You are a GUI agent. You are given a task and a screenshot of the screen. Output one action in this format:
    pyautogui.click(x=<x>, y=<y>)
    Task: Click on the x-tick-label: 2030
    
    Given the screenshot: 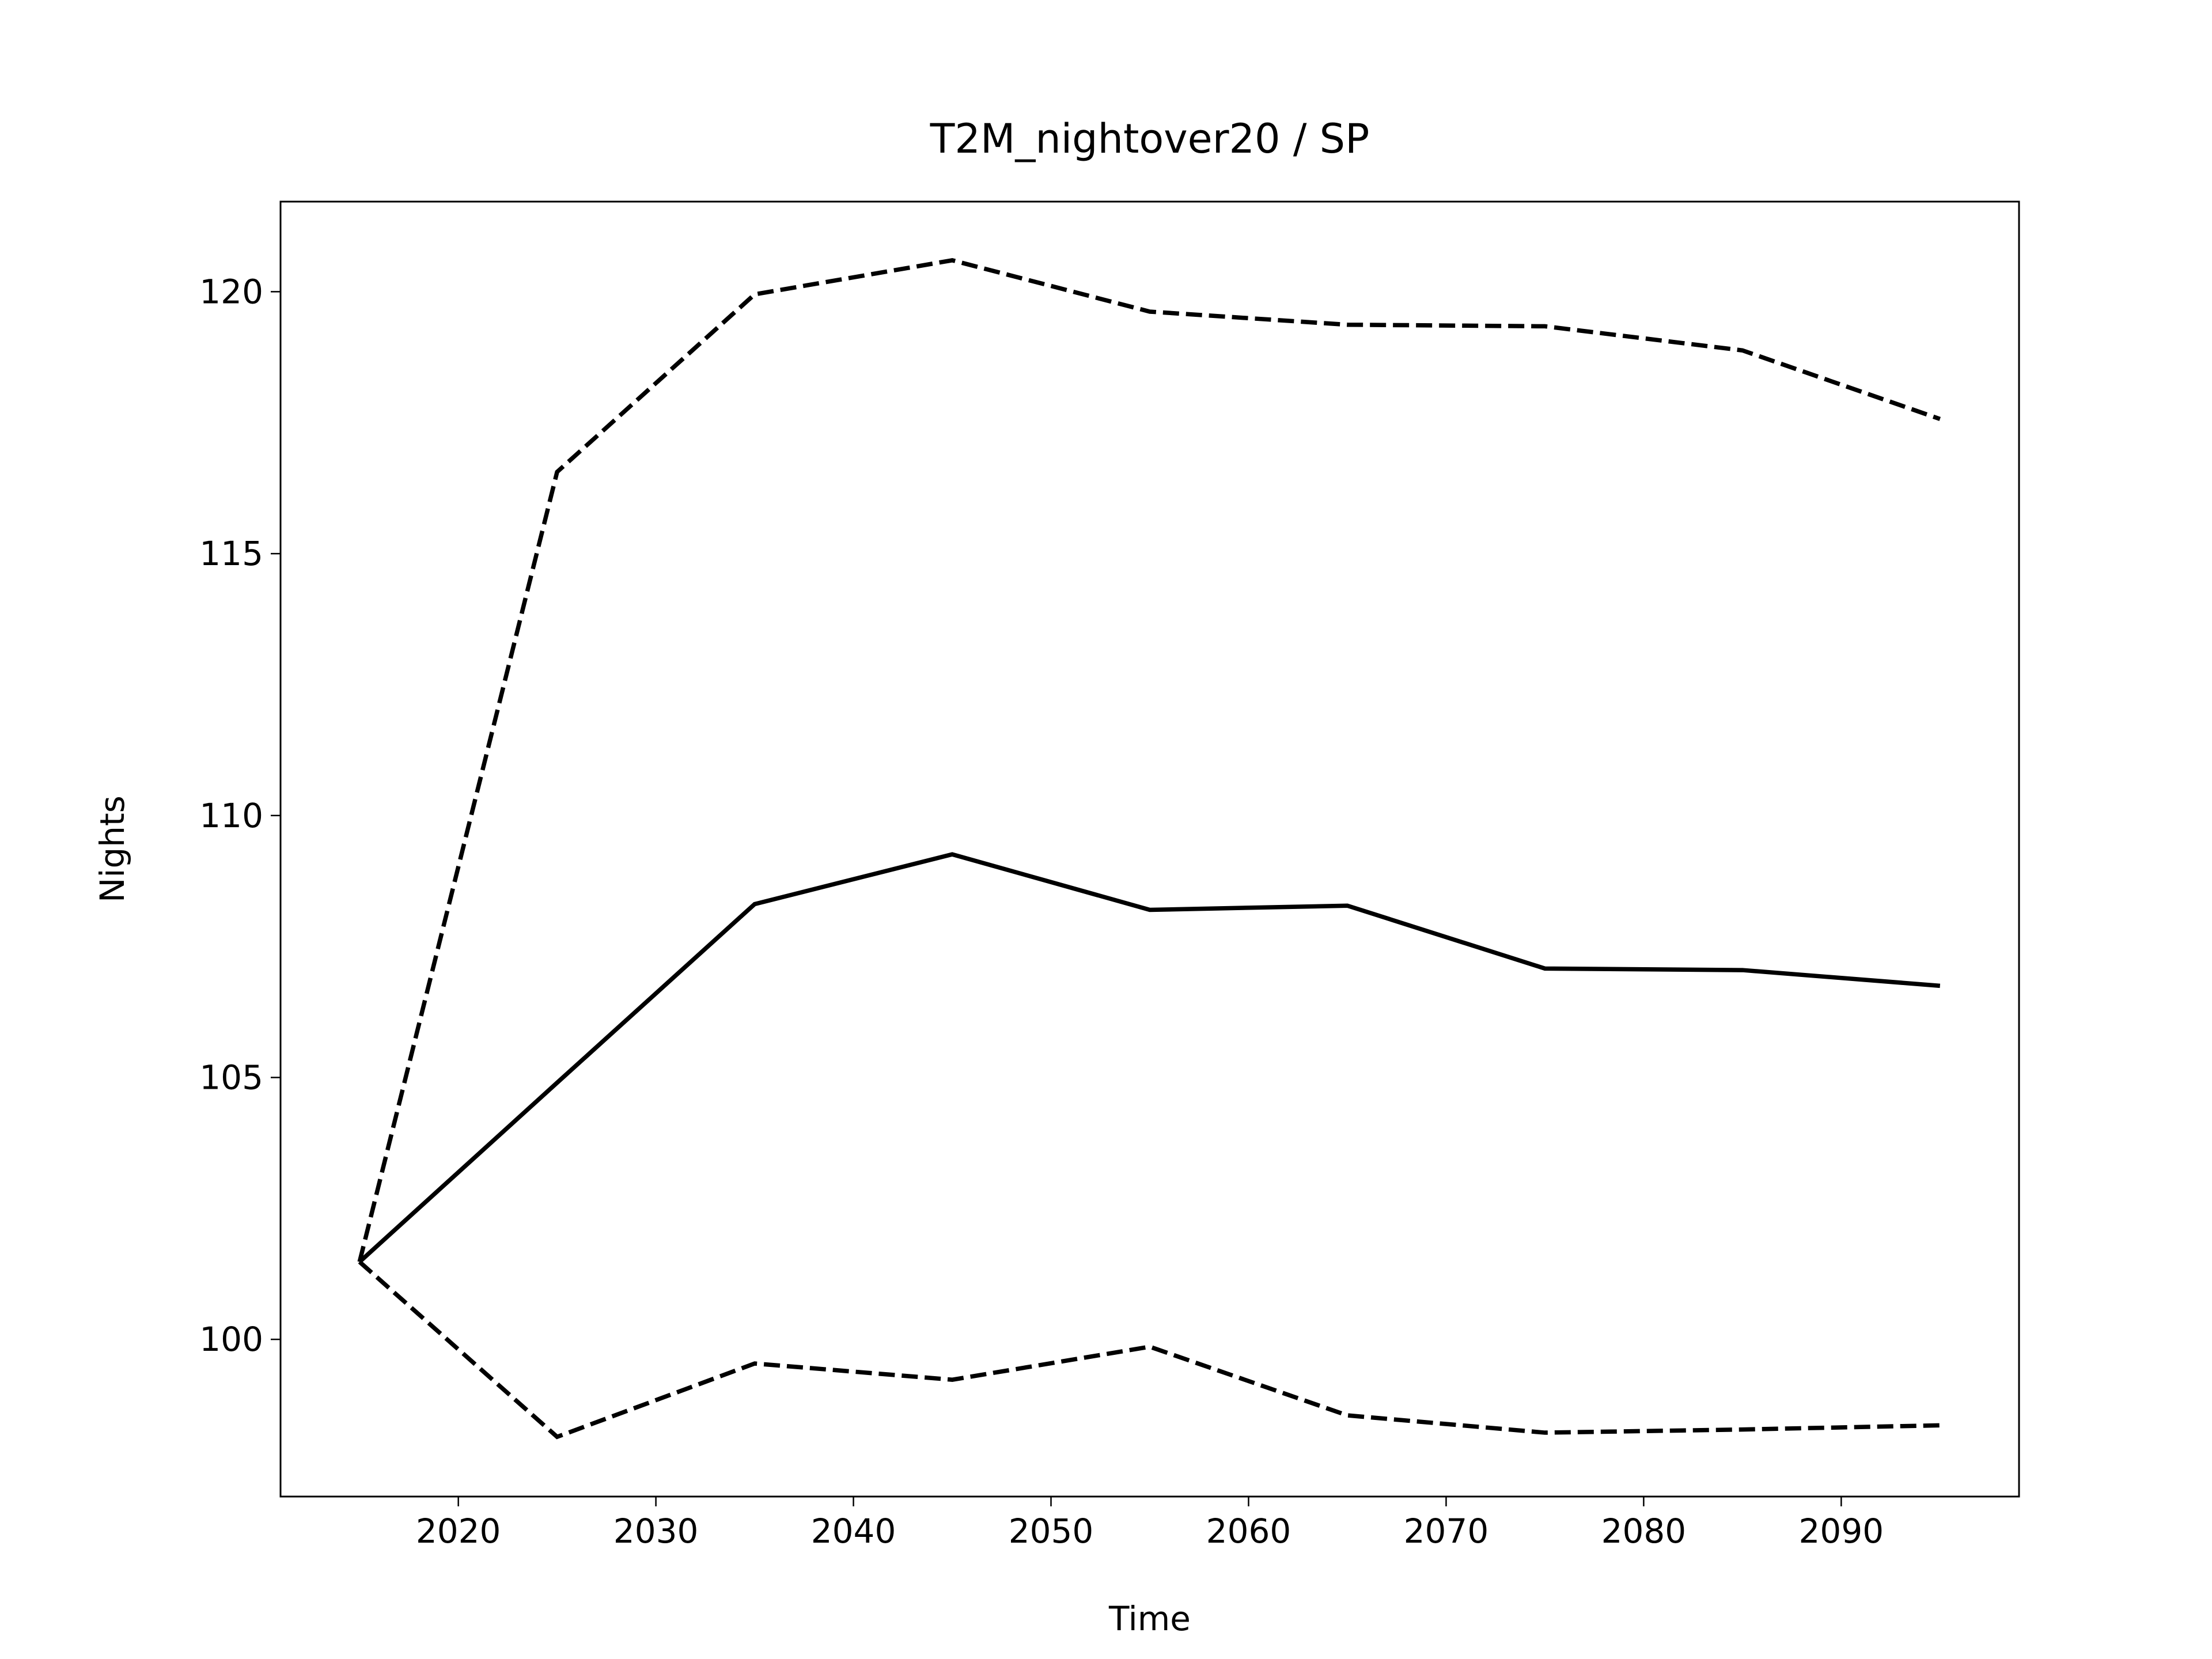 What is the action you would take?
    pyautogui.click(x=656, y=1531)
    